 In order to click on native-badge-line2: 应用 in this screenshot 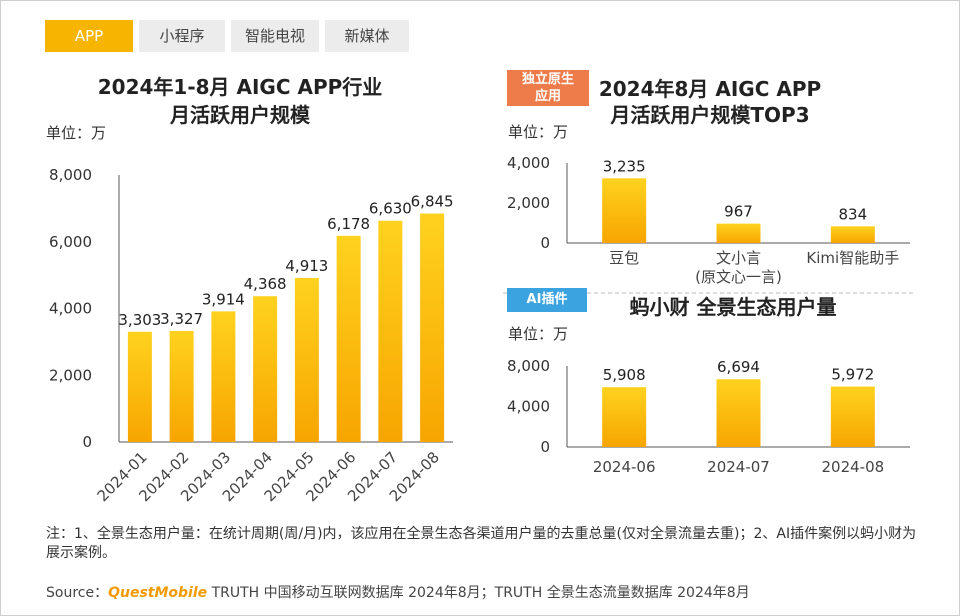, I will do `click(547, 96)`.